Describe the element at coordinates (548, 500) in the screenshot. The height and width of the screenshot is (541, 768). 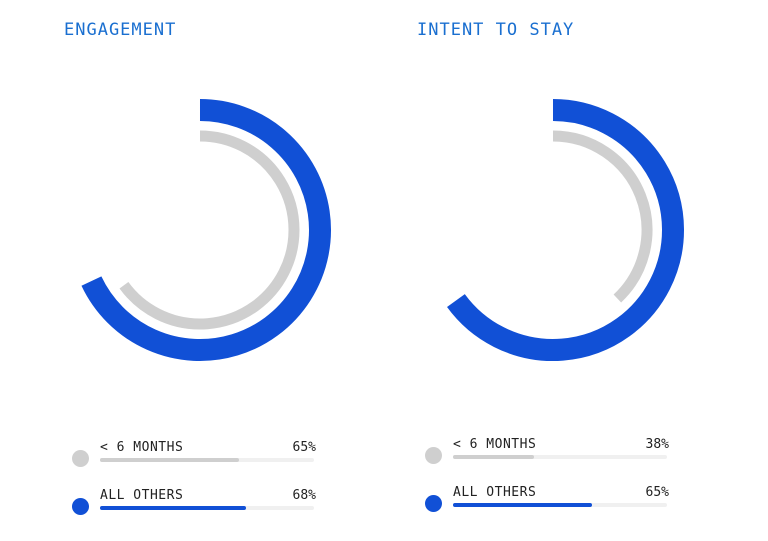
I see `legend-row-all-others: ALL OTHERS 65%` at that location.